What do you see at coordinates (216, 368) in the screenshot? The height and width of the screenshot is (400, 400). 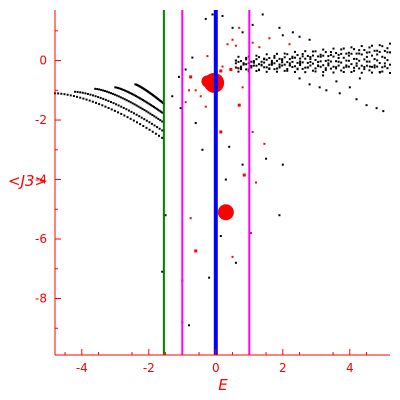 I see `x-tick-label: 0` at bounding box center [216, 368].